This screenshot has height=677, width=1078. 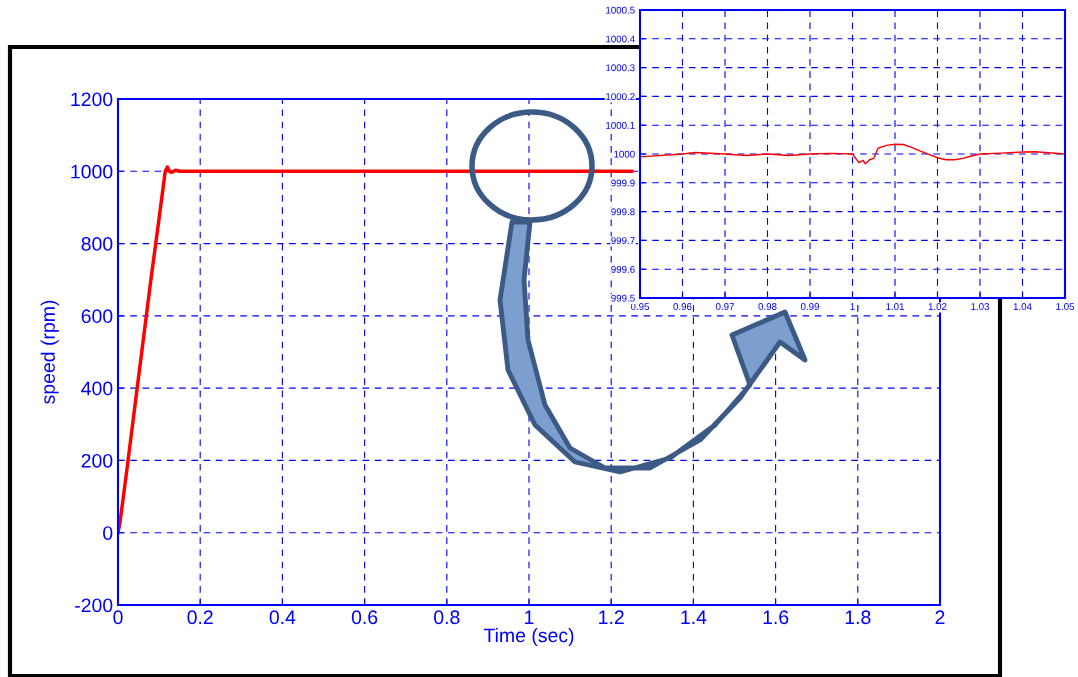 What do you see at coordinates (447, 617) in the screenshot?
I see `x-tick-label: 0.8` at bounding box center [447, 617].